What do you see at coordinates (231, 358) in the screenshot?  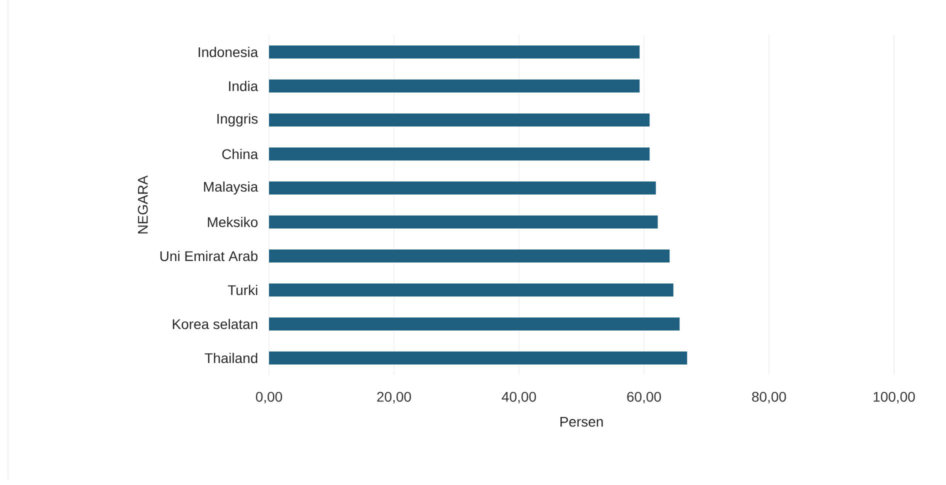 I see `y-tick-label: Thailand` at bounding box center [231, 358].